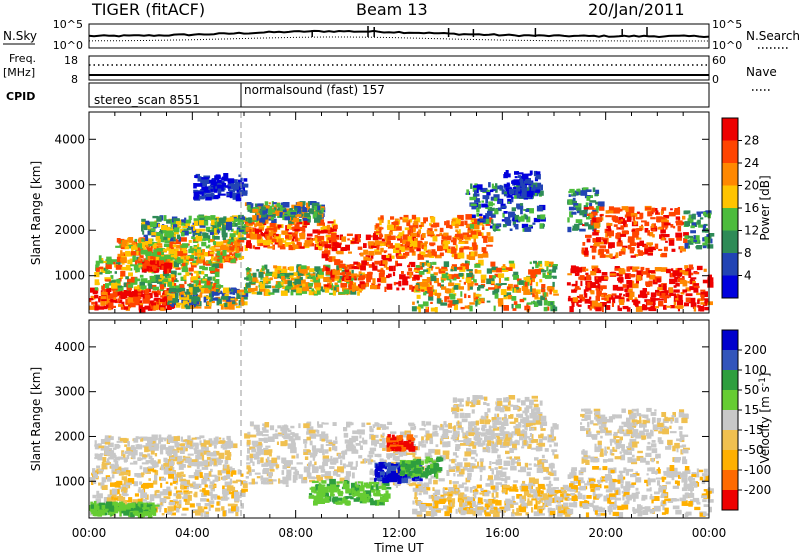 The width and height of the screenshot is (800, 554). Describe the element at coordinates (314, 90) in the screenshot. I see `cpid-mode-2: normalsound (fast) 157` at that location.